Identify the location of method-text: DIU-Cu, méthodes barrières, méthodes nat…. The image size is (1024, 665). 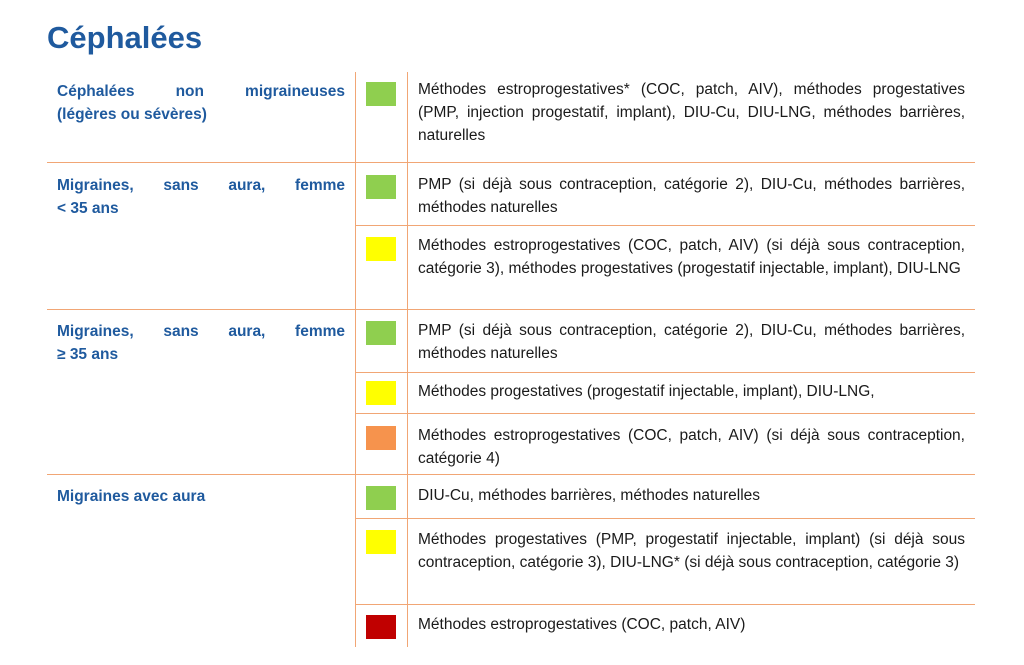
(589, 495).